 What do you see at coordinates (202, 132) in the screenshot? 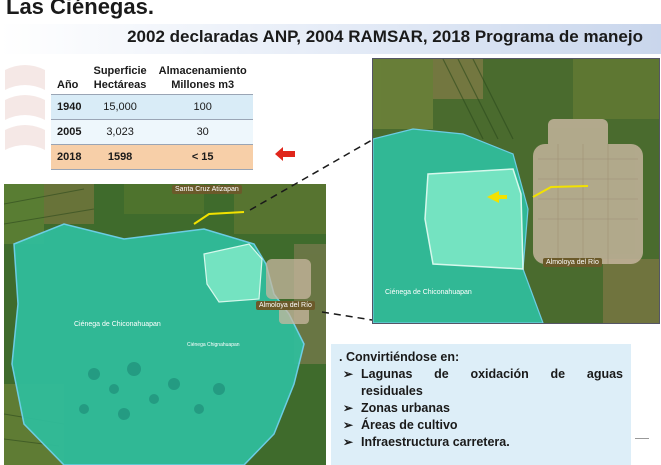
I see `cell-storage: 30` at bounding box center [202, 132].